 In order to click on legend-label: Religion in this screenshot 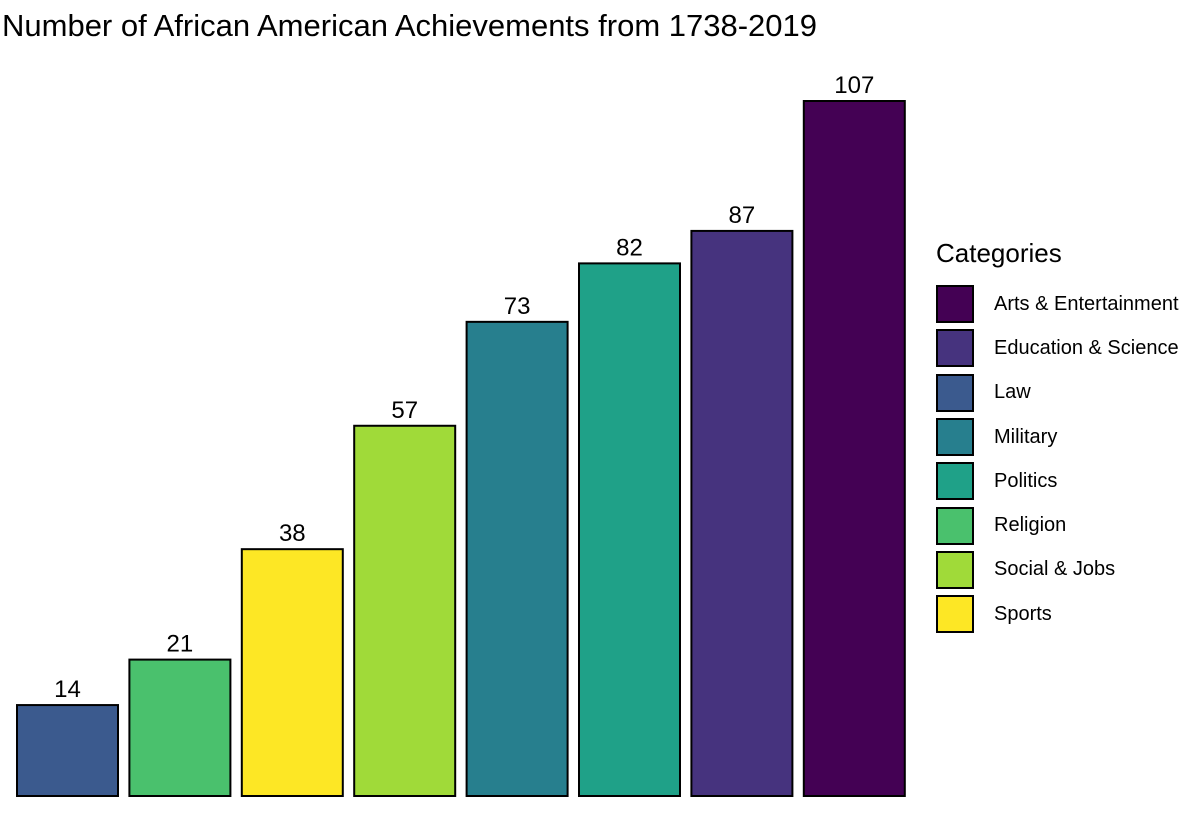, I will do `click(1030, 525)`.